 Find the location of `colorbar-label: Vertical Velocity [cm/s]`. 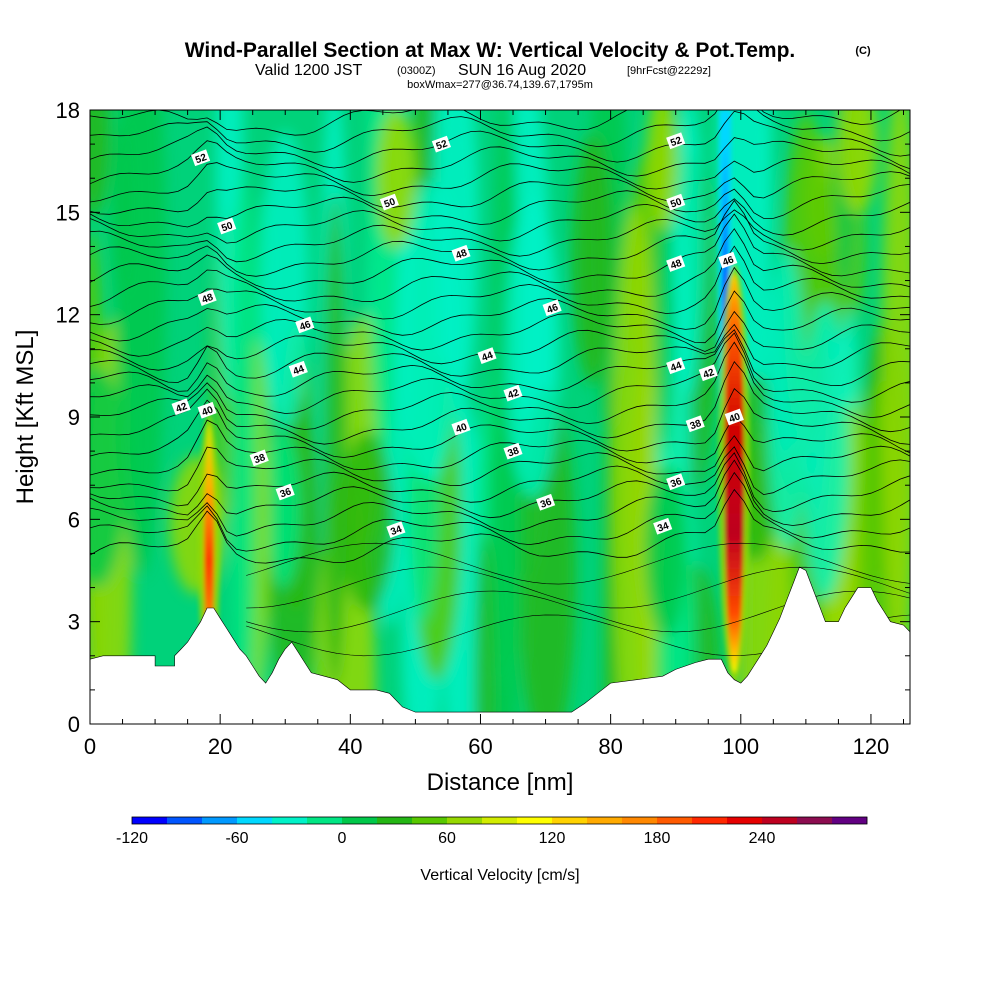

colorbar-label: Vertical Velocity [cm/s] is located at coordinates (499, 875).